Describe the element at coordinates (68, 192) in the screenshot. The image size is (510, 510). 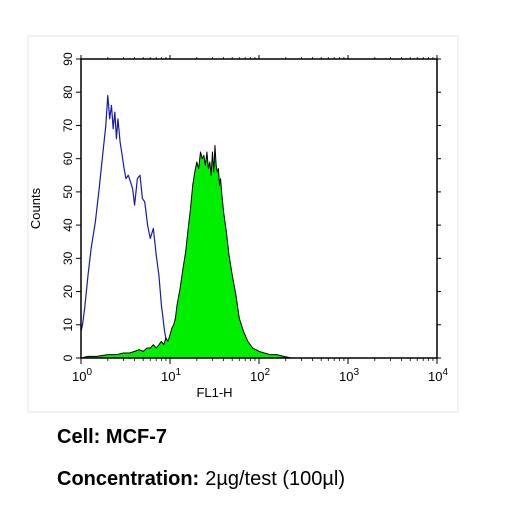
I see `y-tick-label: 50` at that location.